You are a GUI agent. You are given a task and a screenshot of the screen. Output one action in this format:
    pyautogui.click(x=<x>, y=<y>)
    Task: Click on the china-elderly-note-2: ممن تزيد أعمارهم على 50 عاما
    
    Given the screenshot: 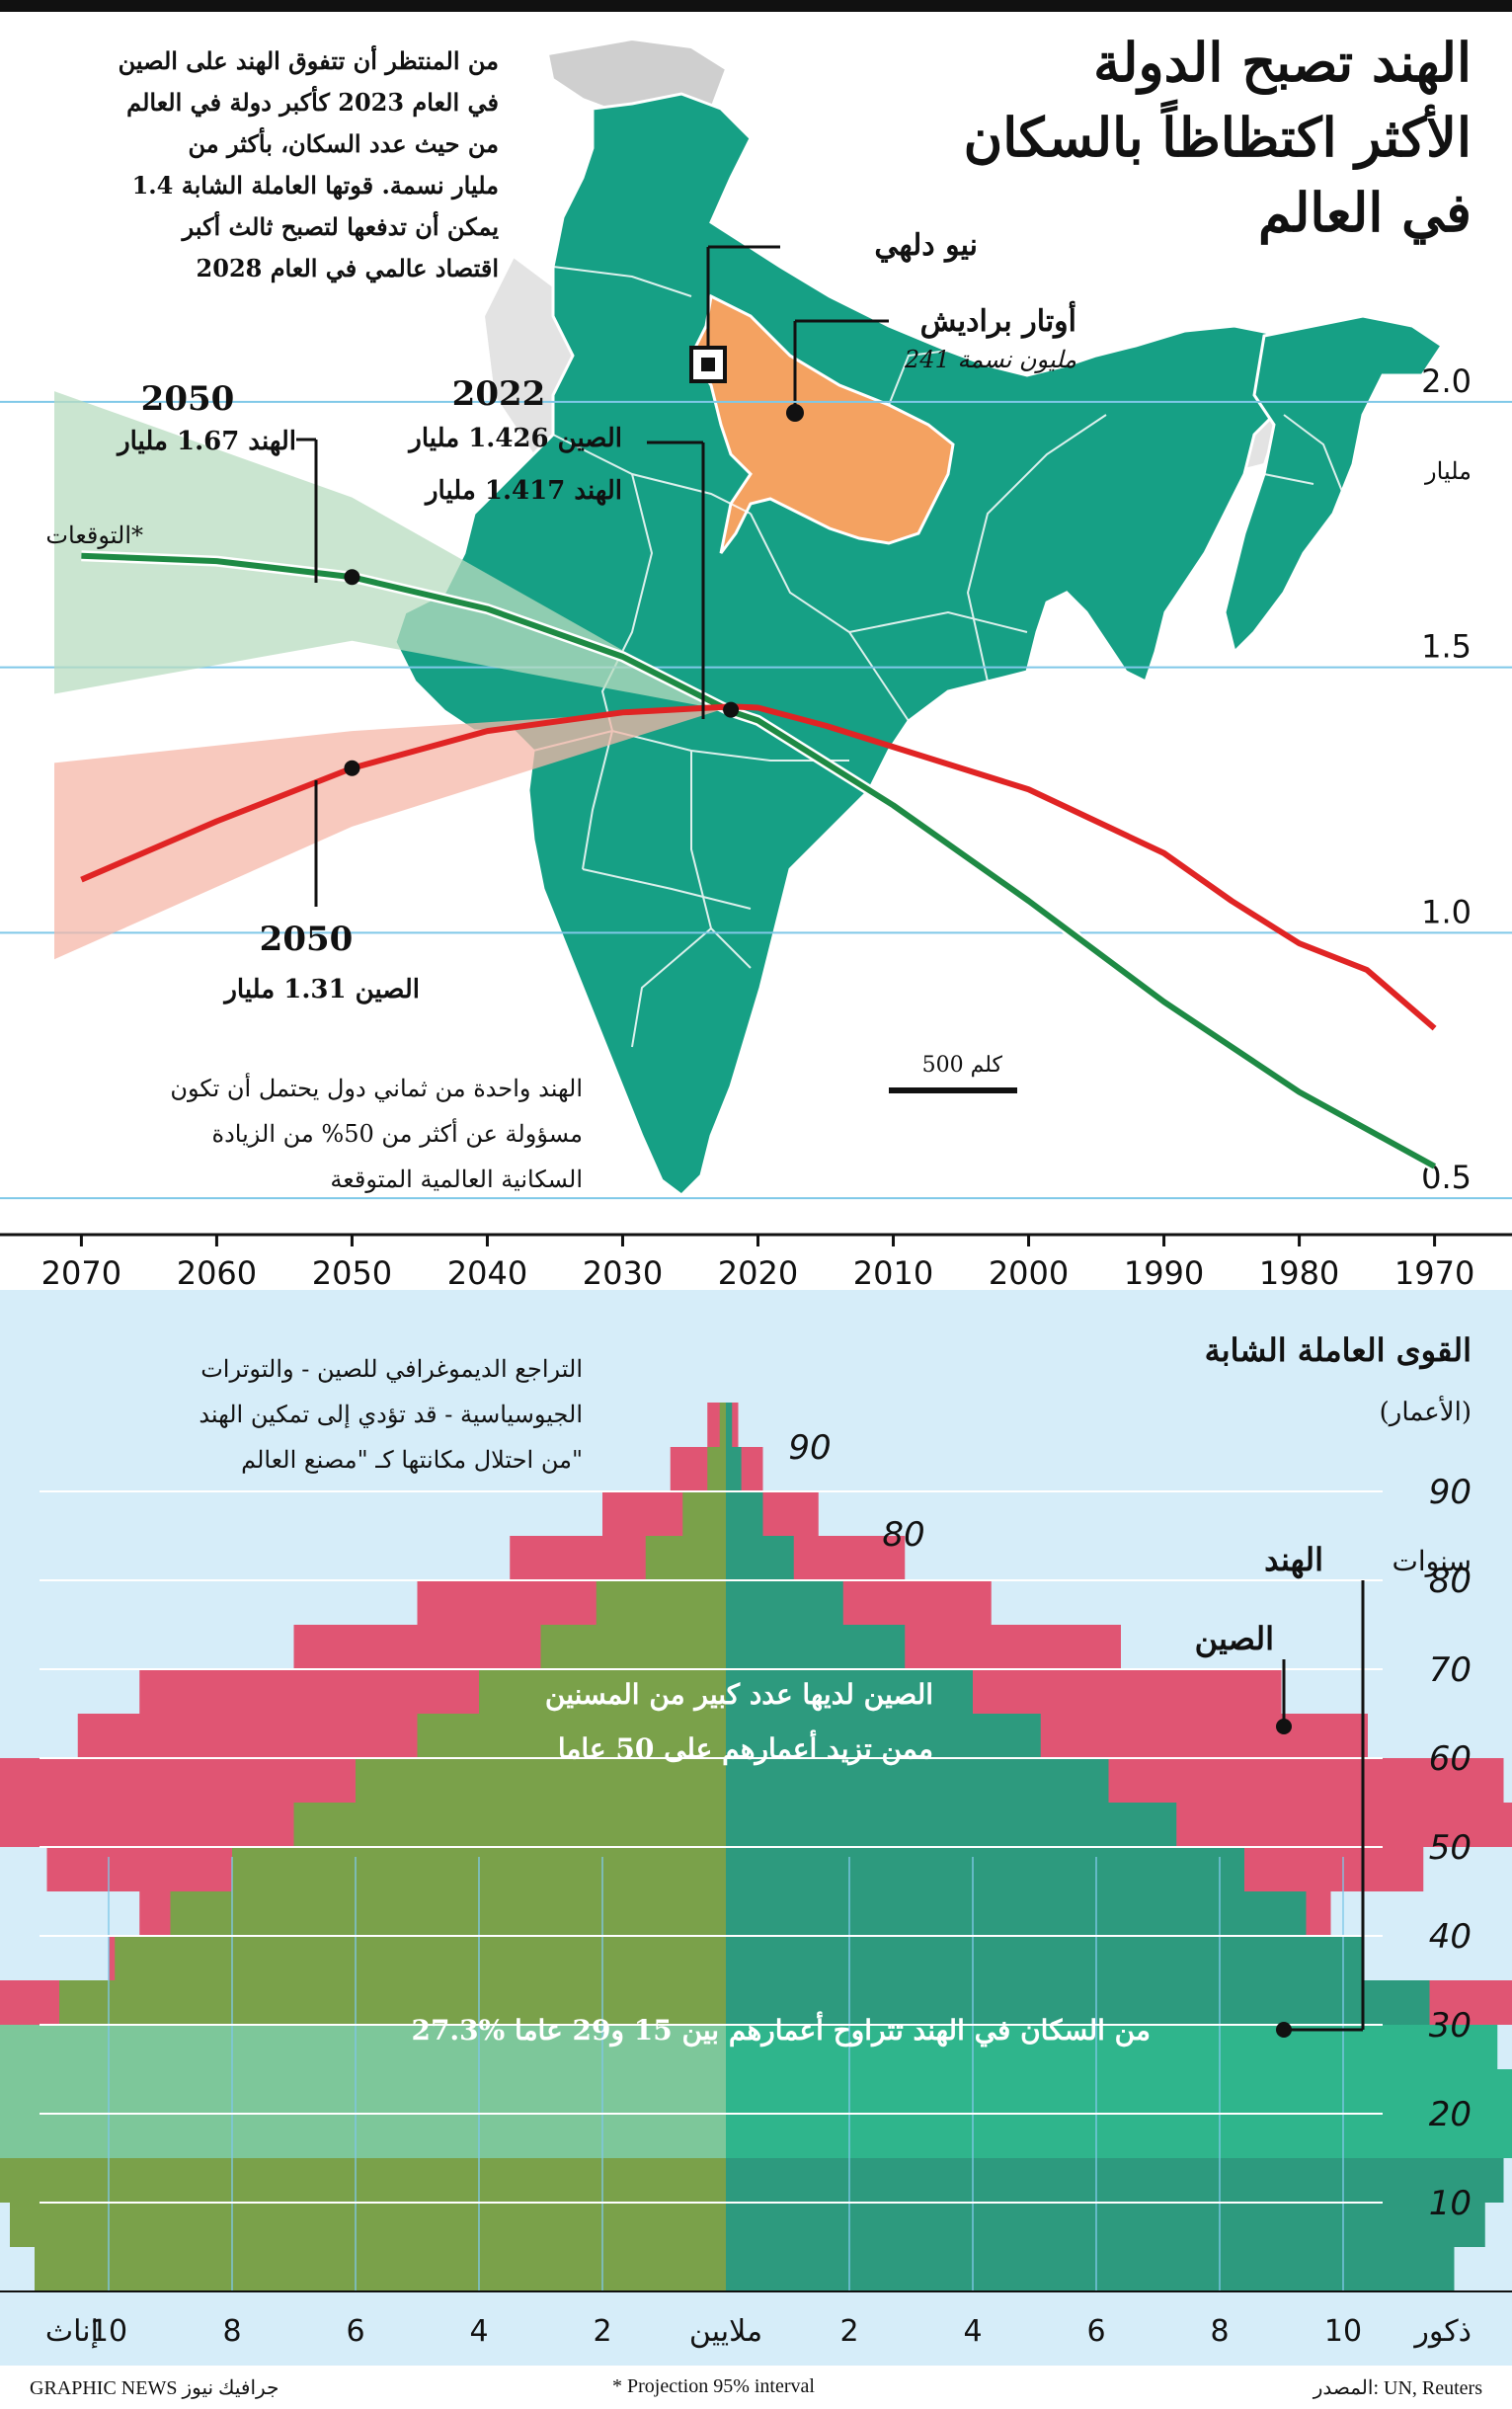 What is the action you would take?
    pyautogui.click(x=746, y=1748)
    